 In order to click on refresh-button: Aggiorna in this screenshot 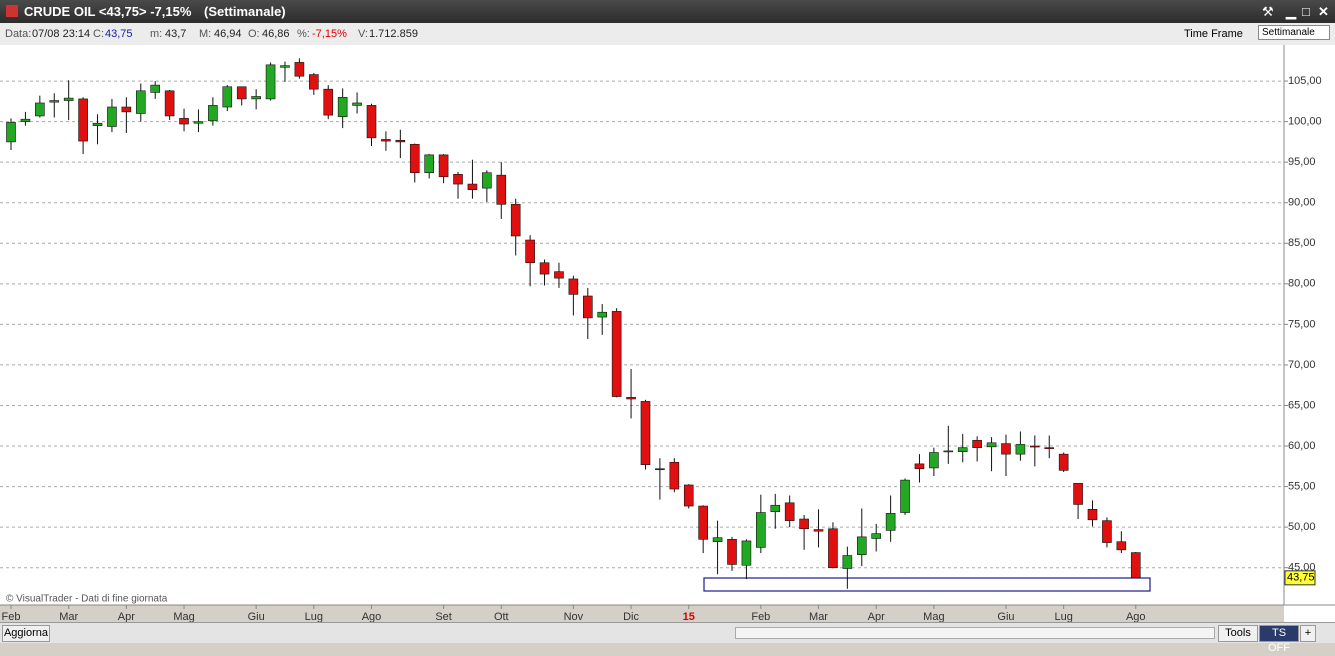, I will do `click(26, 633)`.